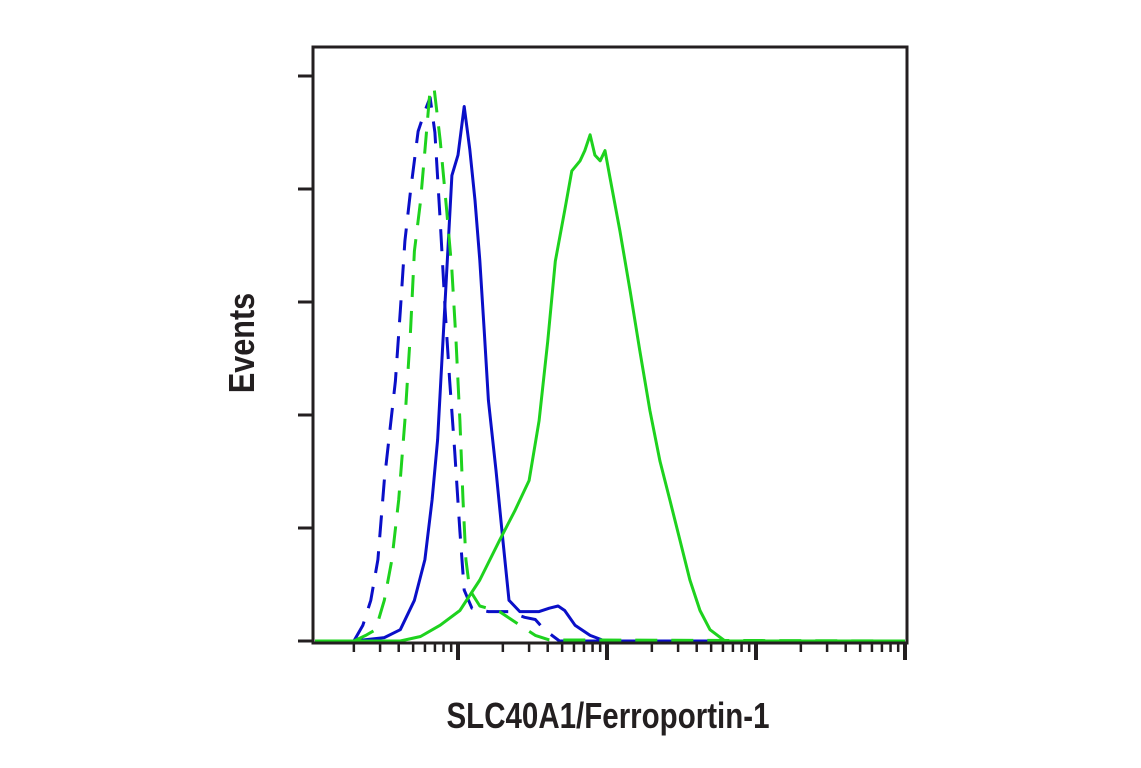  I want to click on y-axis-label: Events, so click(243, 343).